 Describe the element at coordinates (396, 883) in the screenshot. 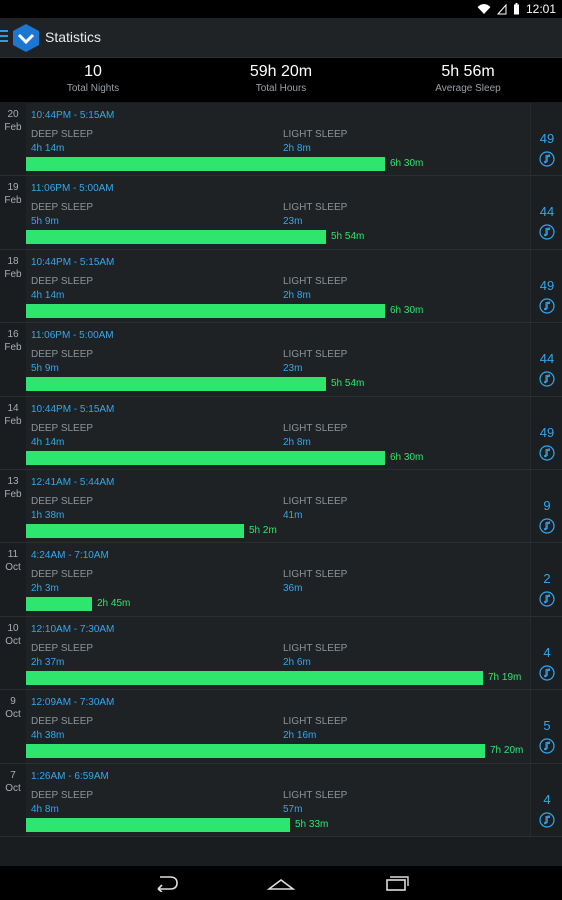

I see `recent-apps-icon` at that location.